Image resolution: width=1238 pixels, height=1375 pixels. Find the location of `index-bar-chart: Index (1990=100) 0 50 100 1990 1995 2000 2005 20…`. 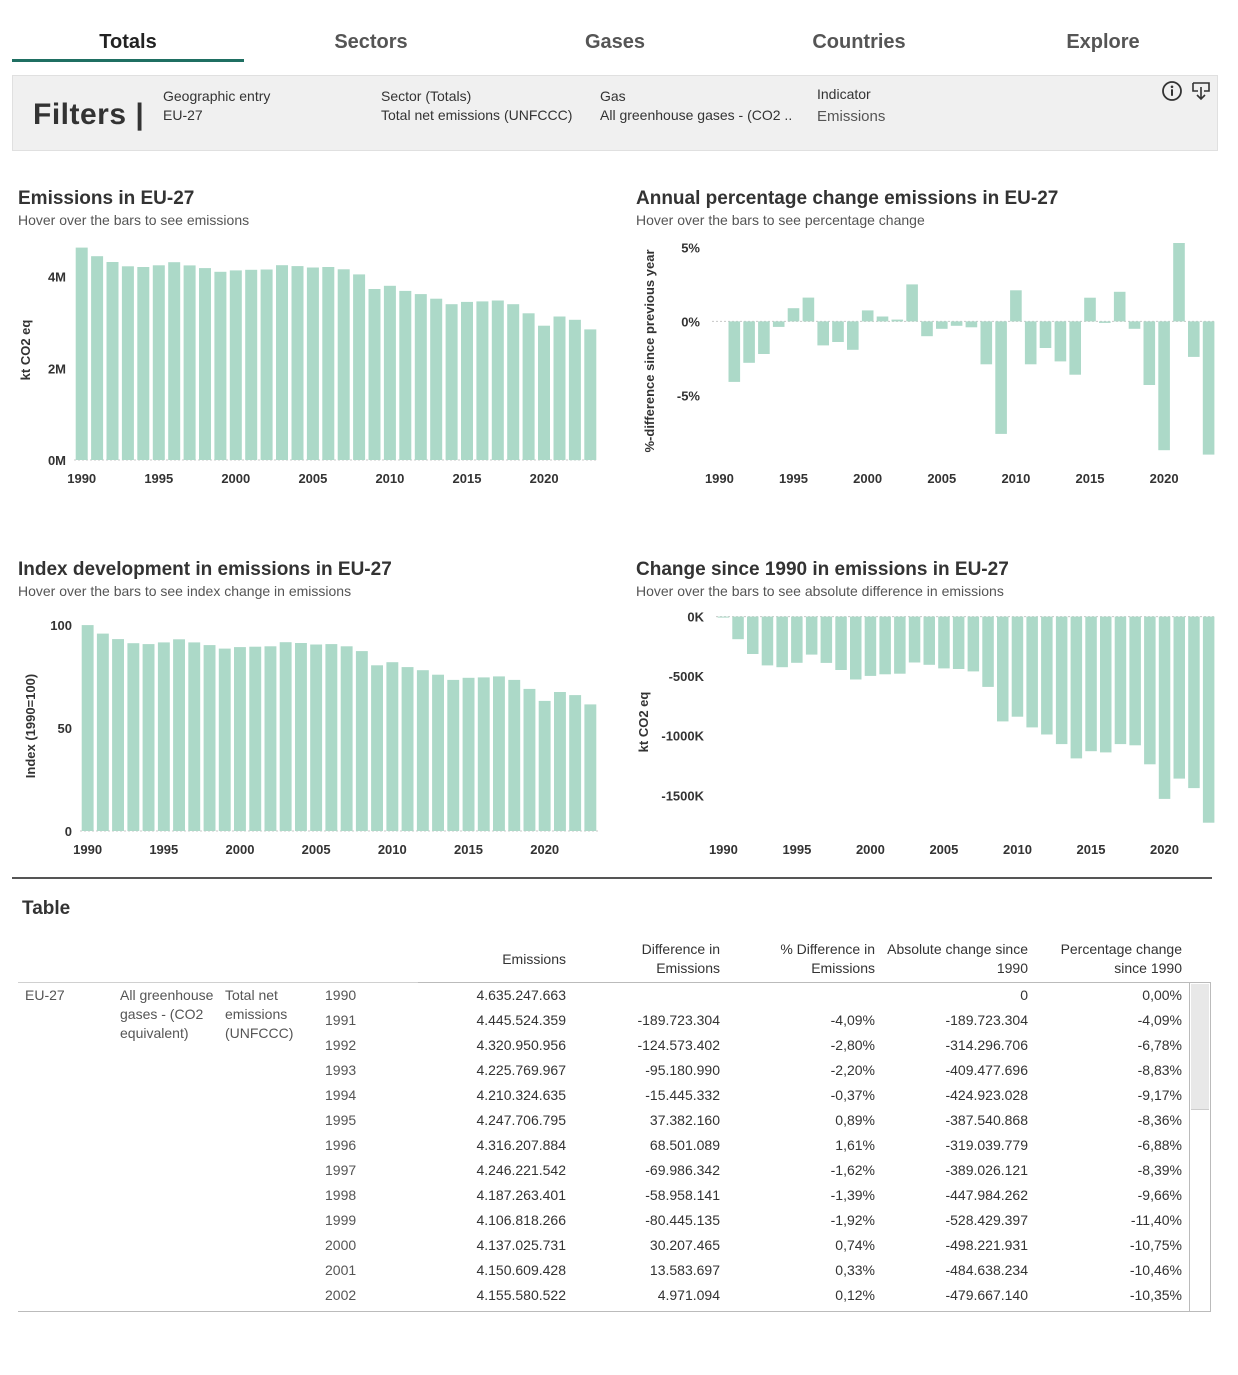

index-bar-chart: Index (1990=100) 0 50 100 1990 1995 2000 2005 20… is located at coordinates (310, 711).